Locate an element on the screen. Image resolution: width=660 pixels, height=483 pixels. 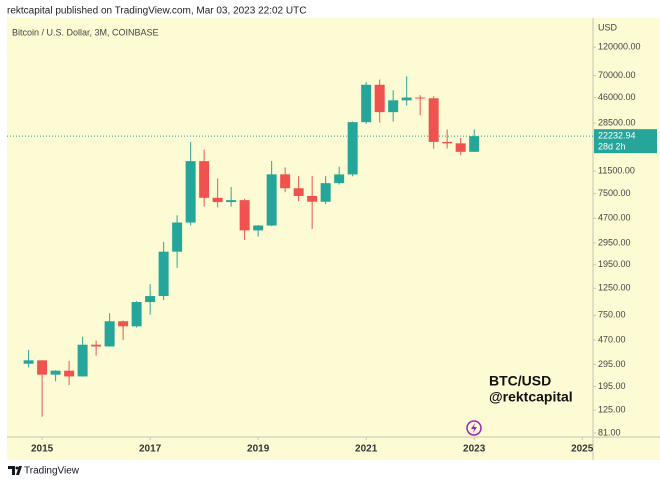
x-tick-label: 2021 is located at coordinates (366, 449).